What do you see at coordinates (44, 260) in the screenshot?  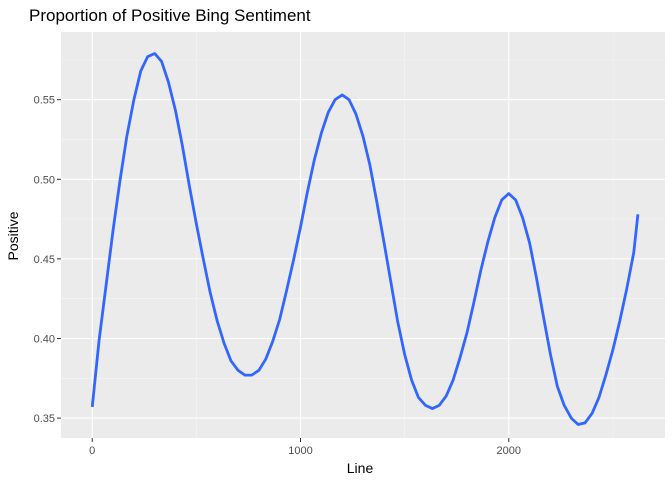 I see `y-tick-label: 0.45` at bounding box center [44, 260].